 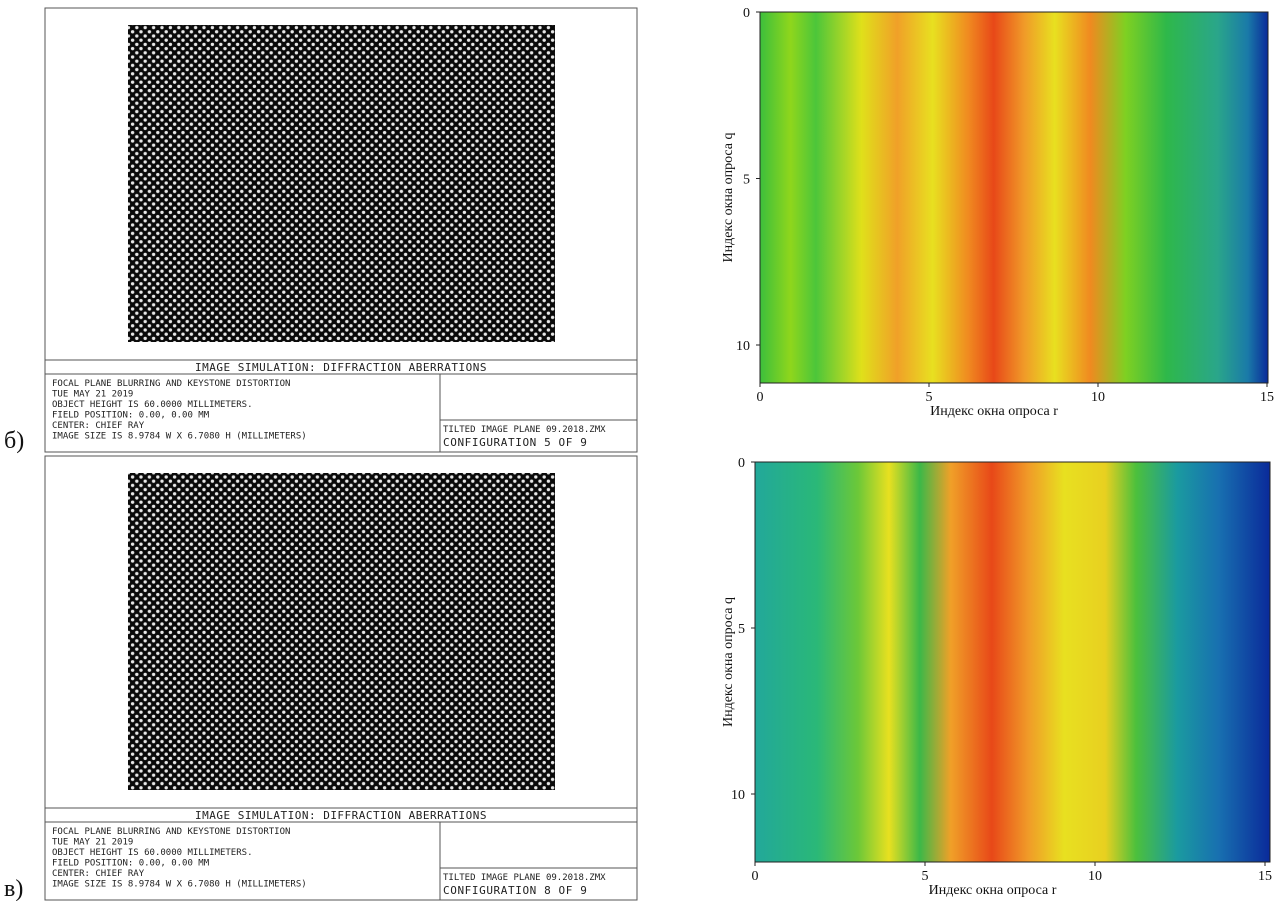 What do you see at coordinates (515, 442) in the screenshot?
I see `configuration: CONFIGURATION 5 OF 9` at bounding box center [515, 442].